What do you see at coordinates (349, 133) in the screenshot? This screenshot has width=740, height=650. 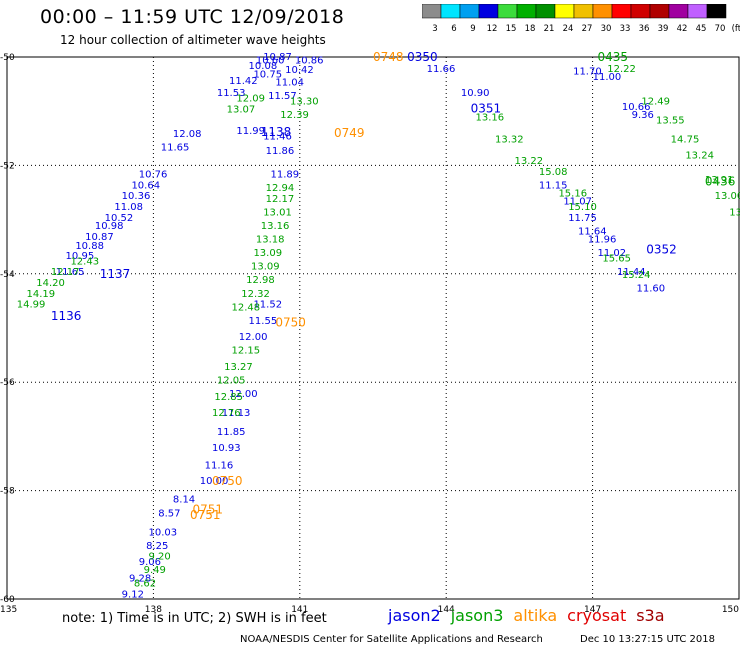 I see `pass-time-label: 0749` at bounding box center [349, 133].